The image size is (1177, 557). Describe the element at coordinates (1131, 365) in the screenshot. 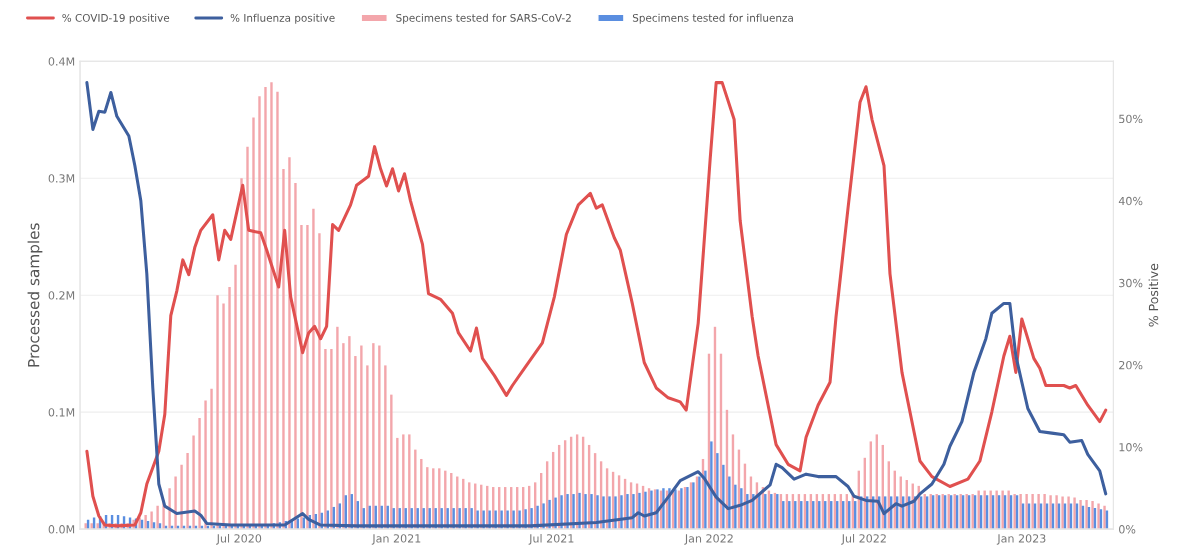

I see `y2-tick-label: 20%` at that location.